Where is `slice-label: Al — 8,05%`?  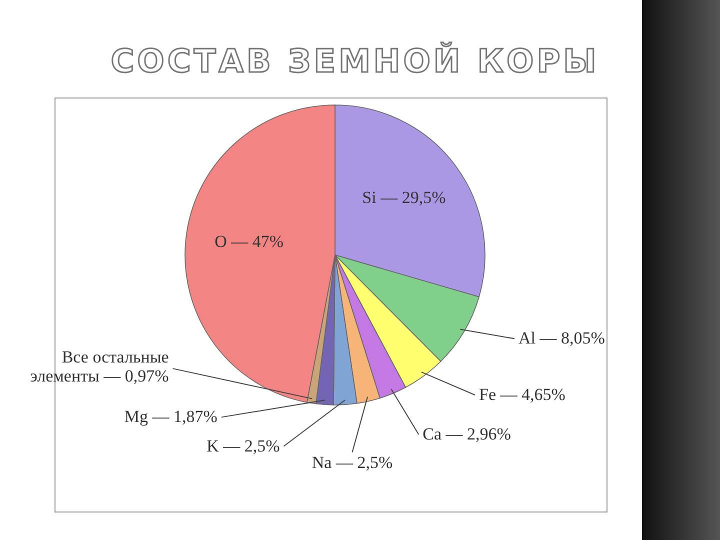
slice-label: Al — 8,05% is located at coordinates (561, 338).